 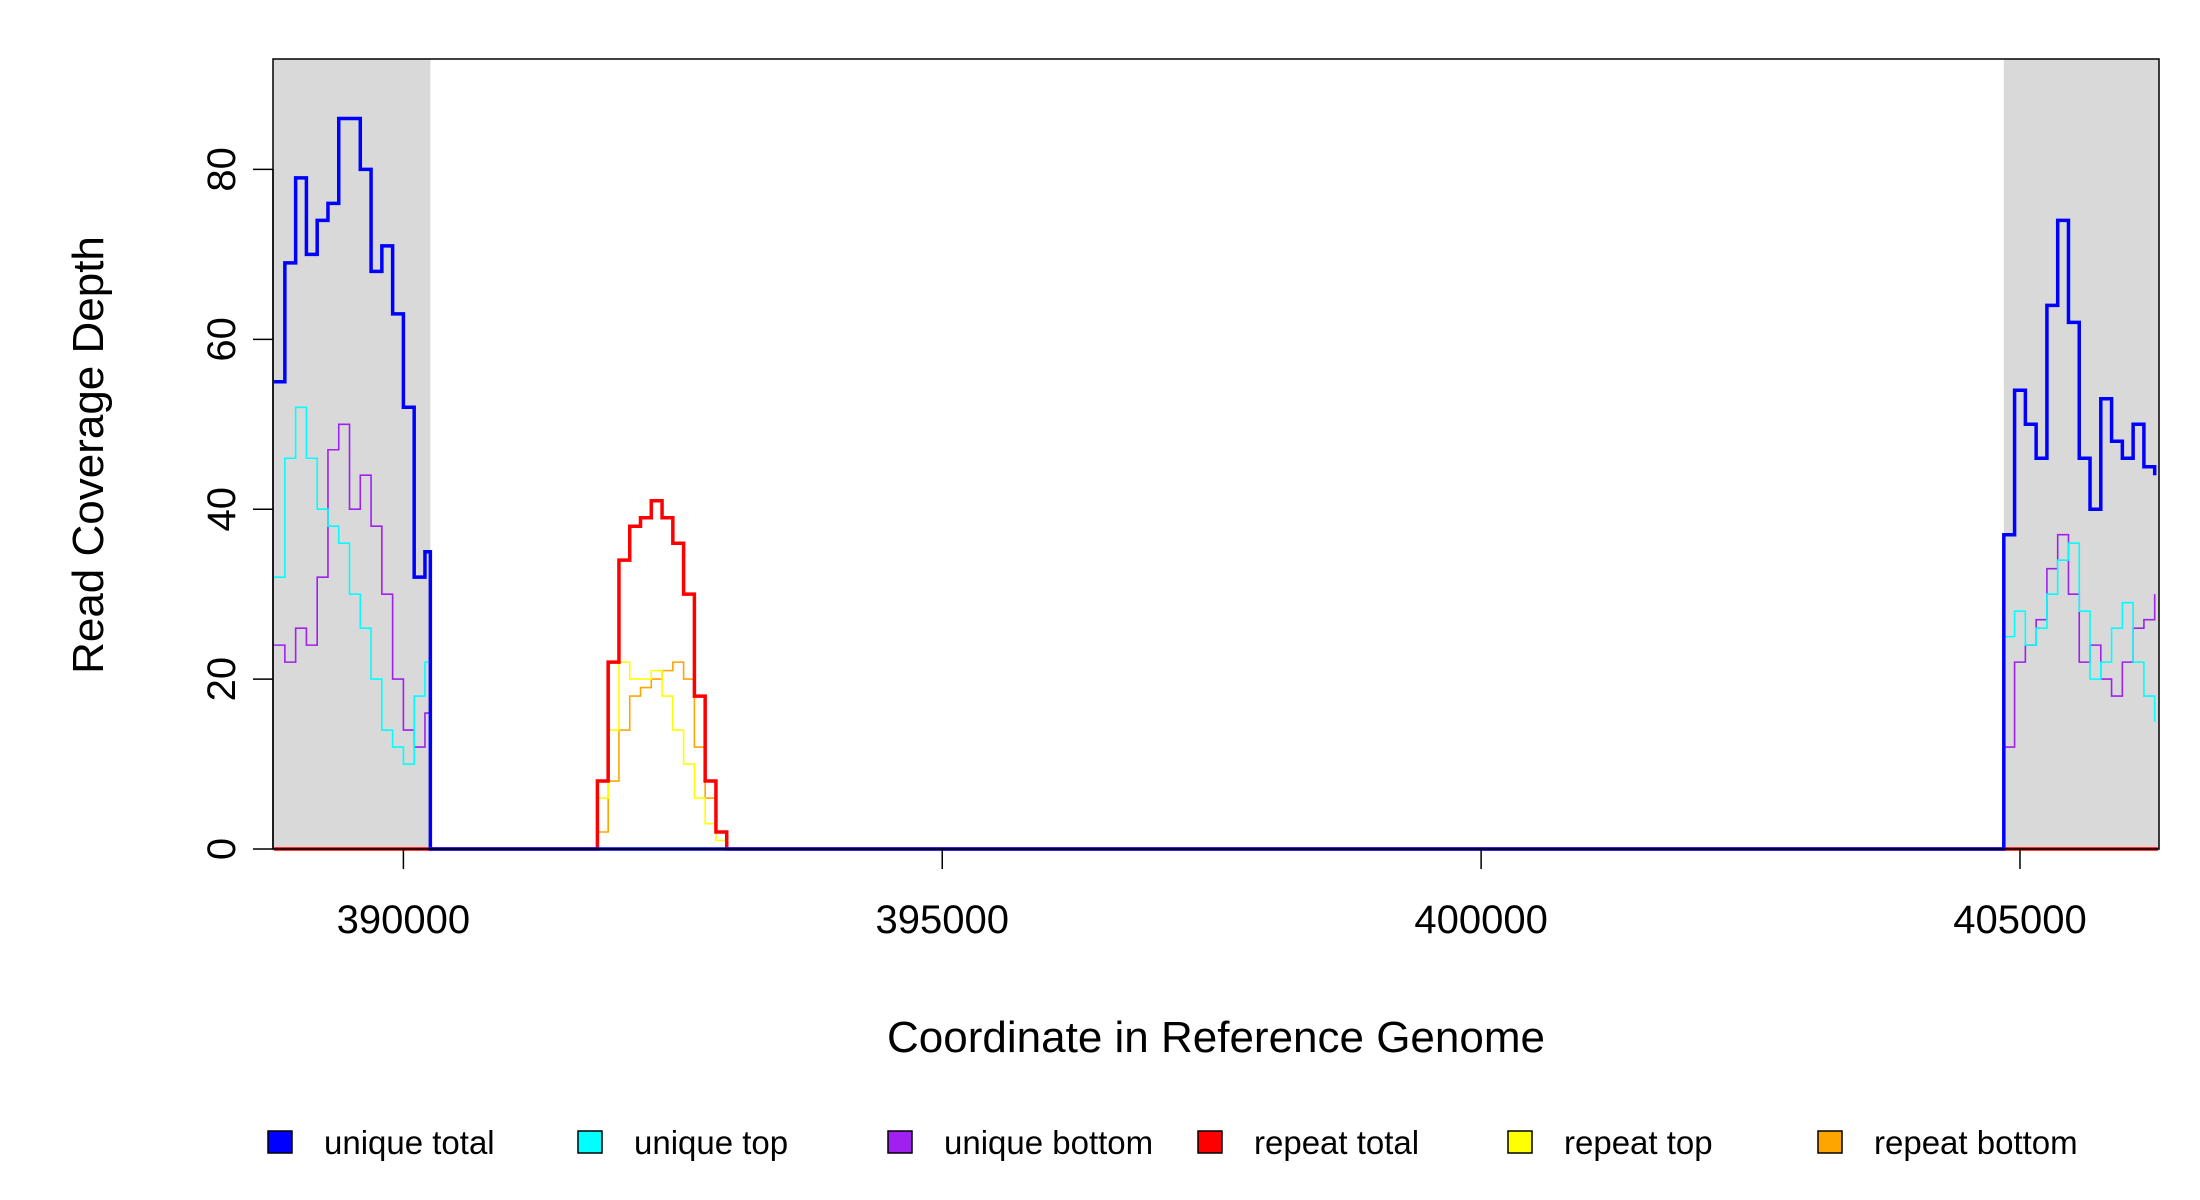 I want to click on y-tick-label: 60, so click(x=222, y=339).